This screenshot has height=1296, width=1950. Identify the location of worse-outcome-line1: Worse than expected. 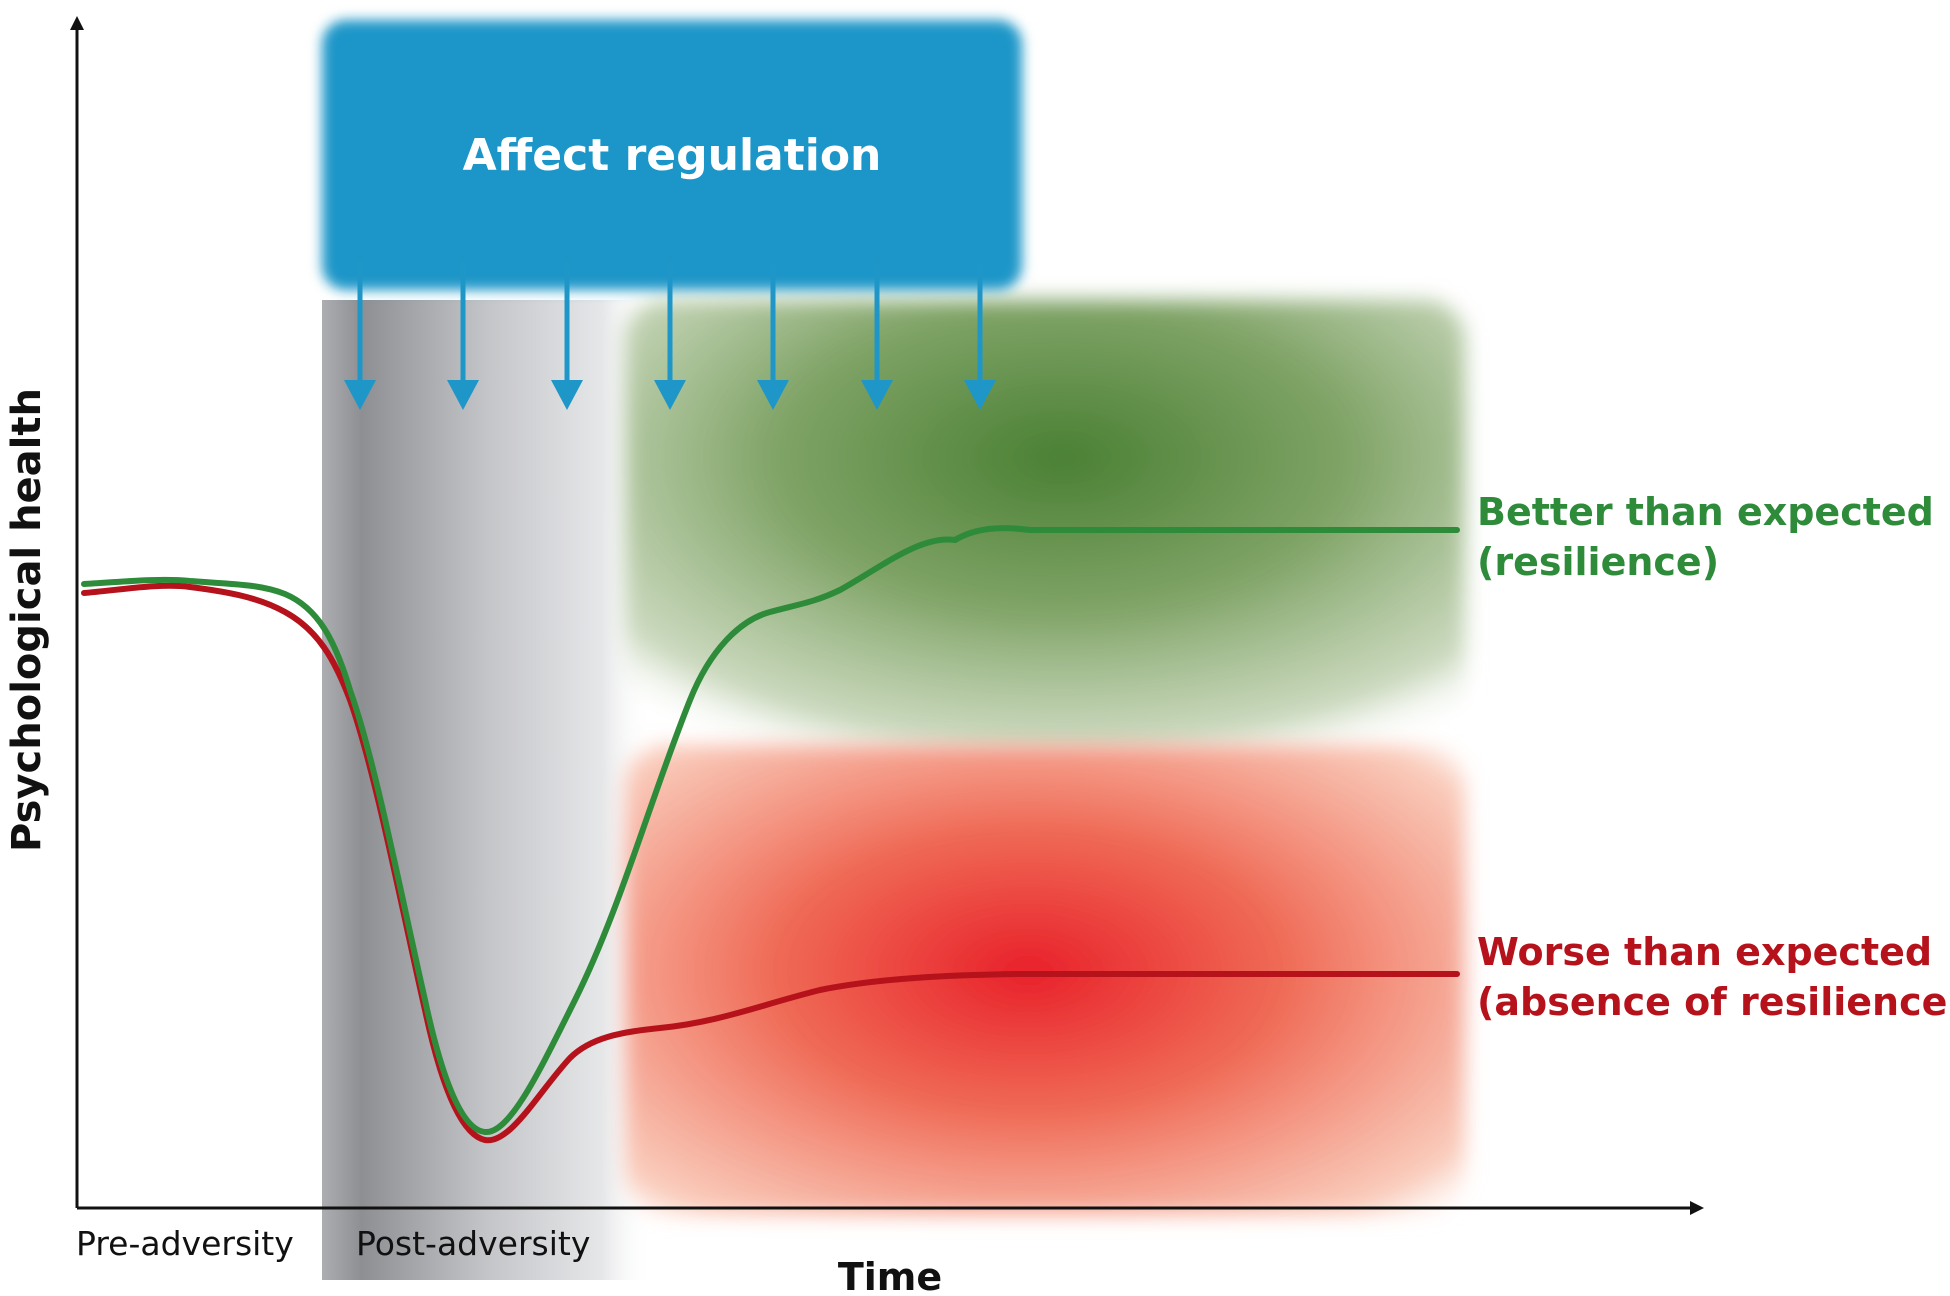
(1704, 952).